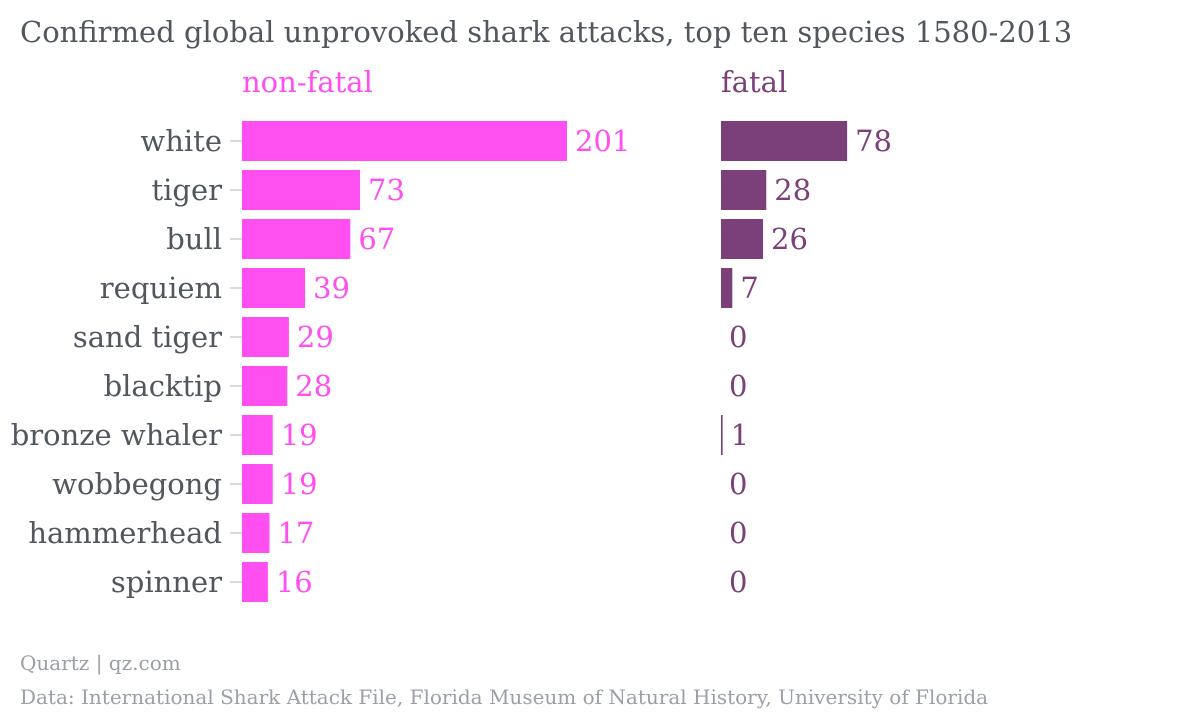 This screenshot has width=1200, height=714. I want to click on category-label: sand tiger, so click(147, 337).